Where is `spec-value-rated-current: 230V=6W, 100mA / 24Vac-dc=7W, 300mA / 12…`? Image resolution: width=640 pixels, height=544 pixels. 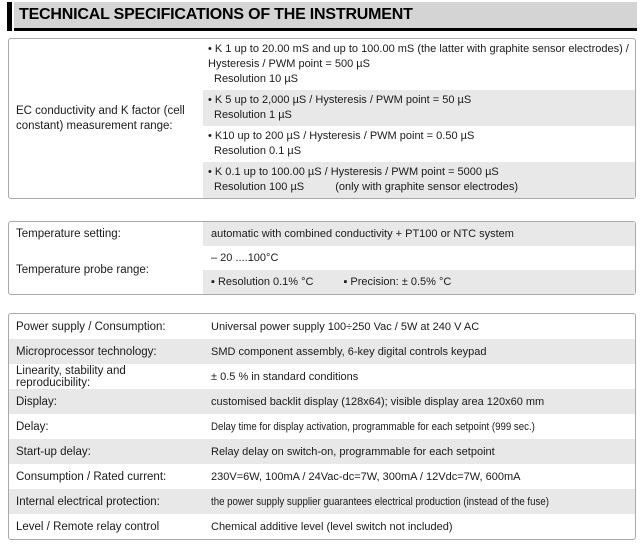
spec-value-rated-current: 230V=6W, 100mA / 24Vac-dc=7W, 300mA / 12… is located at coordinates (366, 476).